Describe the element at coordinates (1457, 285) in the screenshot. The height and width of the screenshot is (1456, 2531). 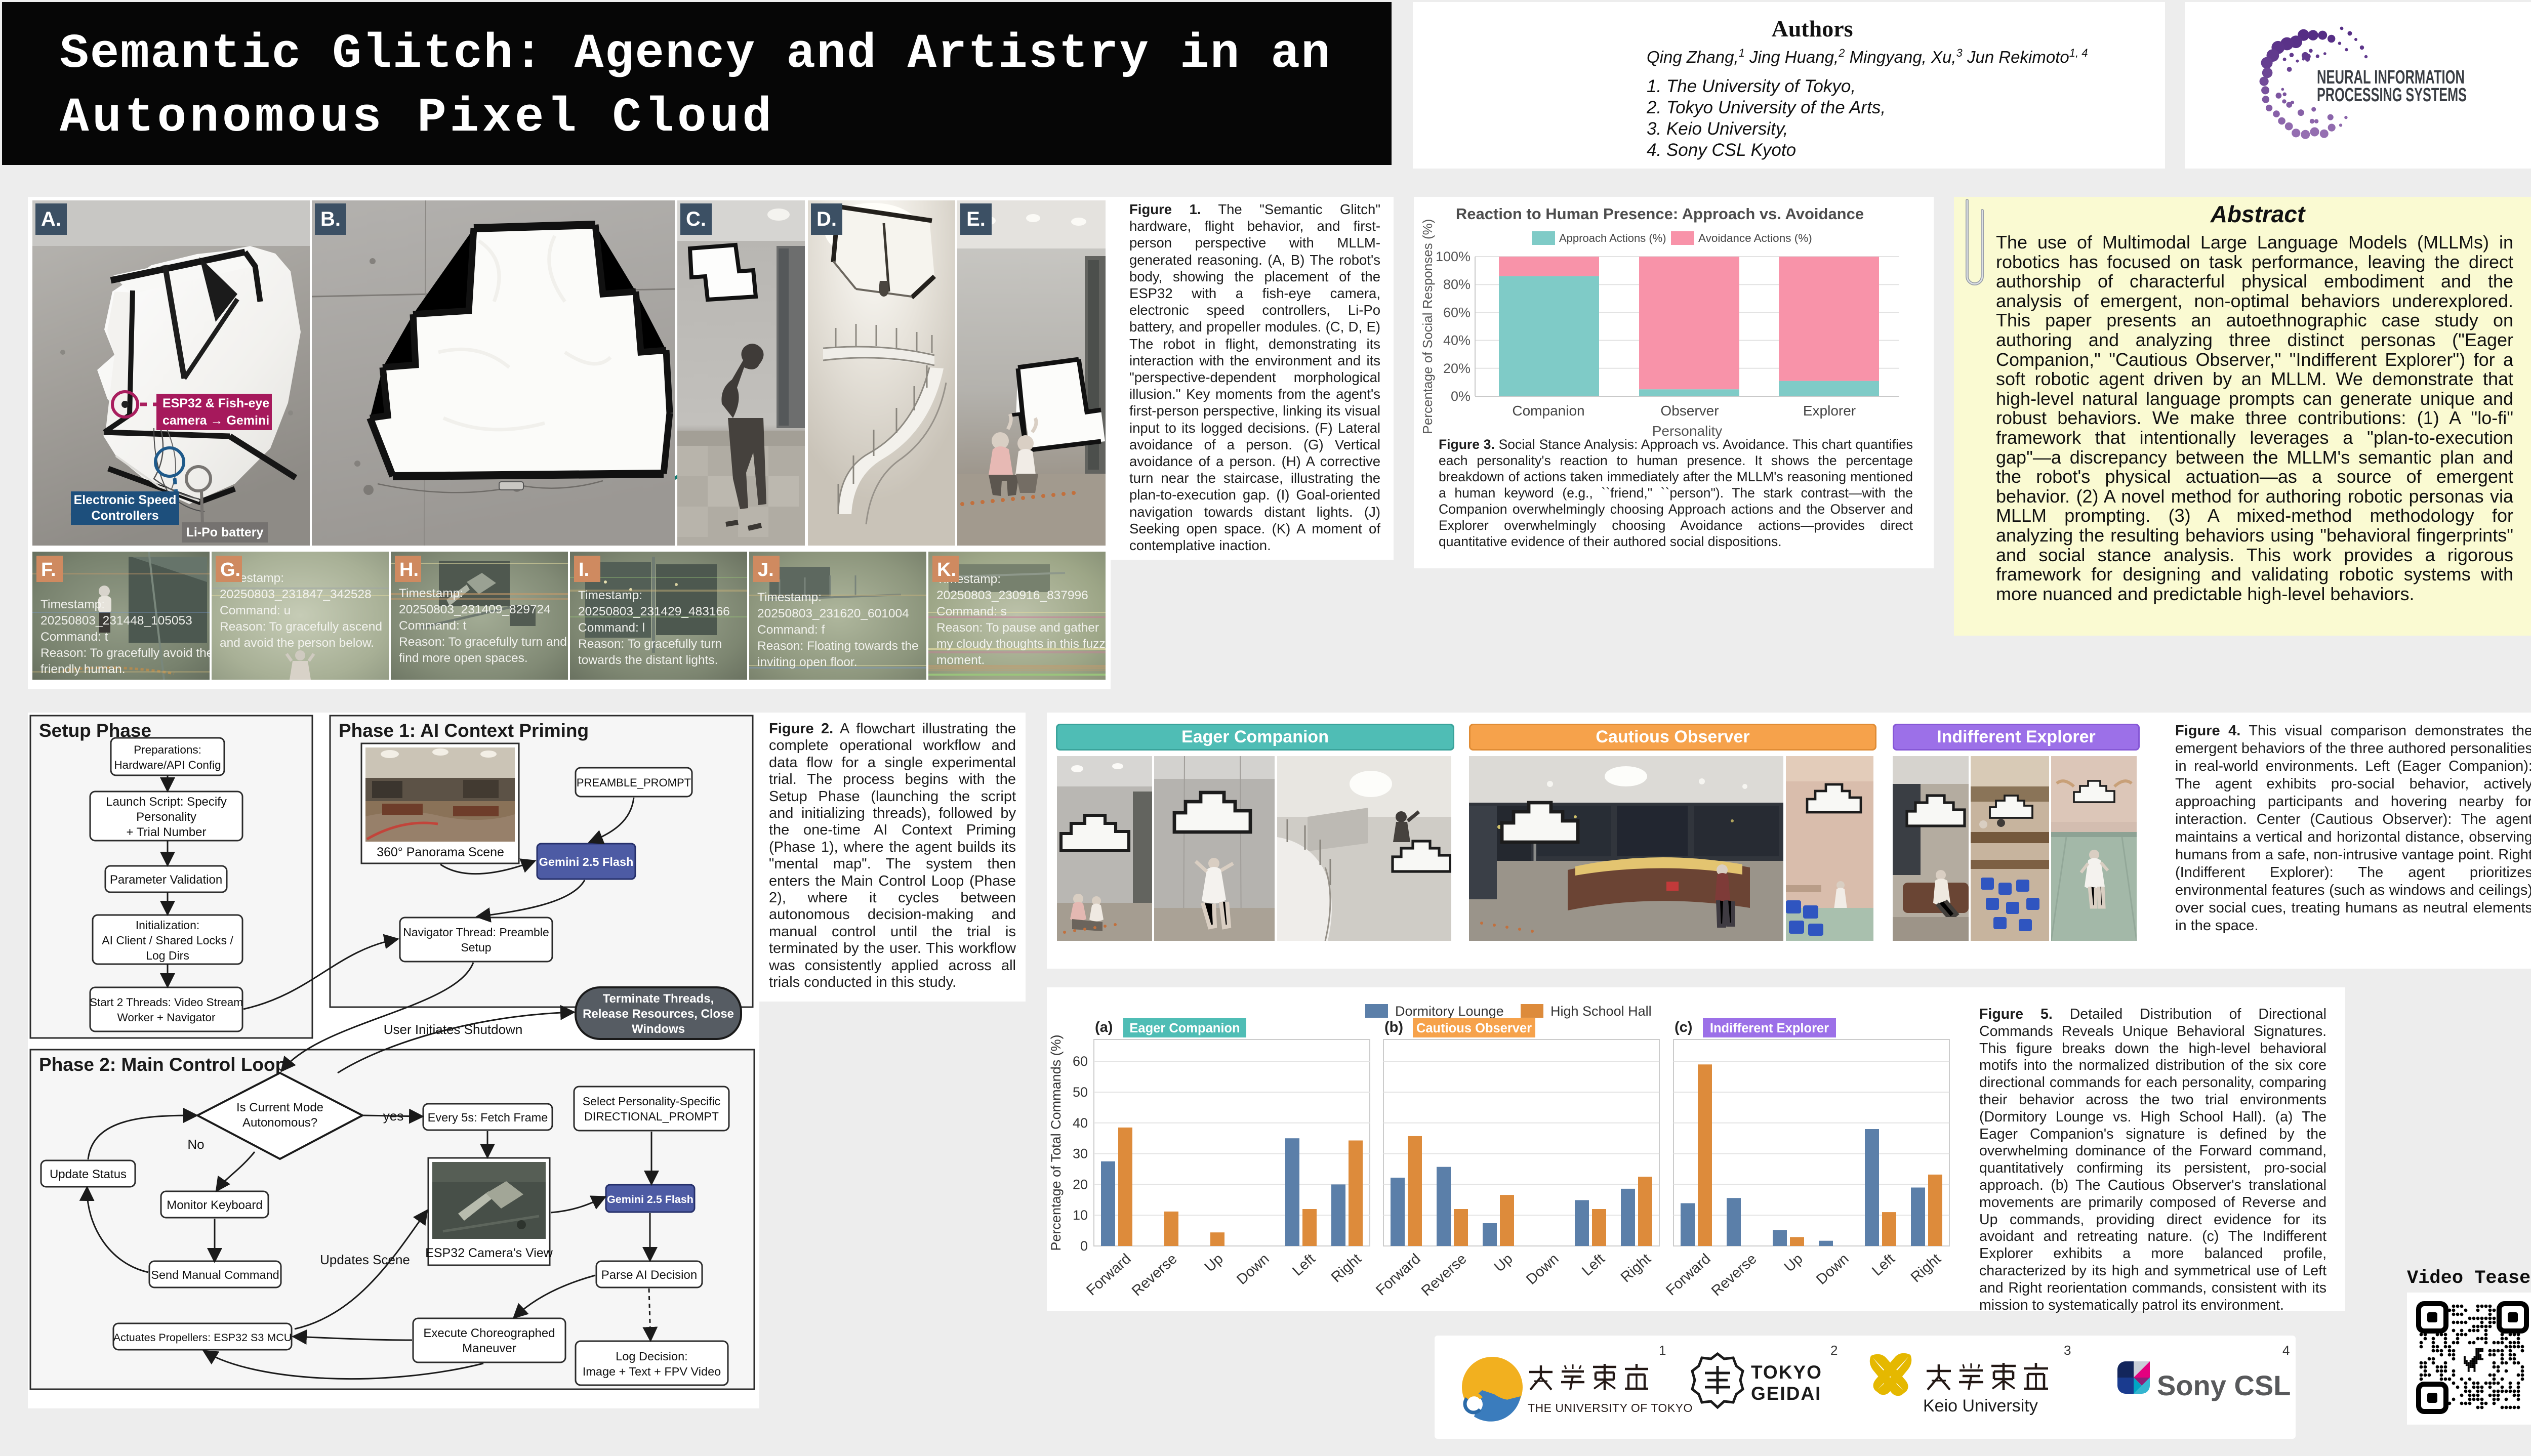
I see `svg-text: 80%` at that location.